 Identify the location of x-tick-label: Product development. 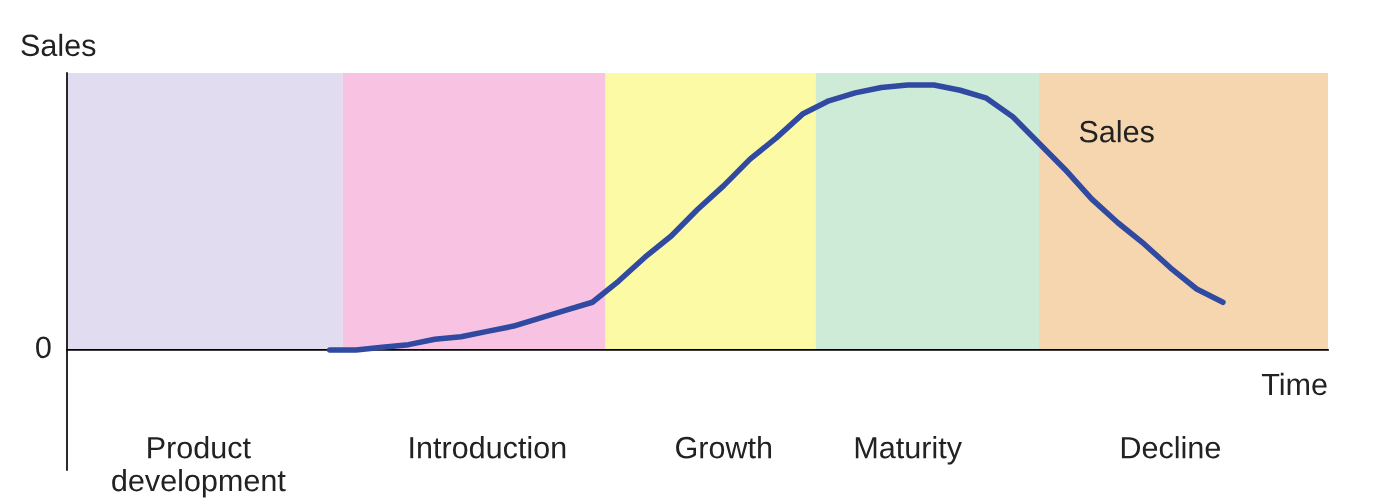
(199, 467).